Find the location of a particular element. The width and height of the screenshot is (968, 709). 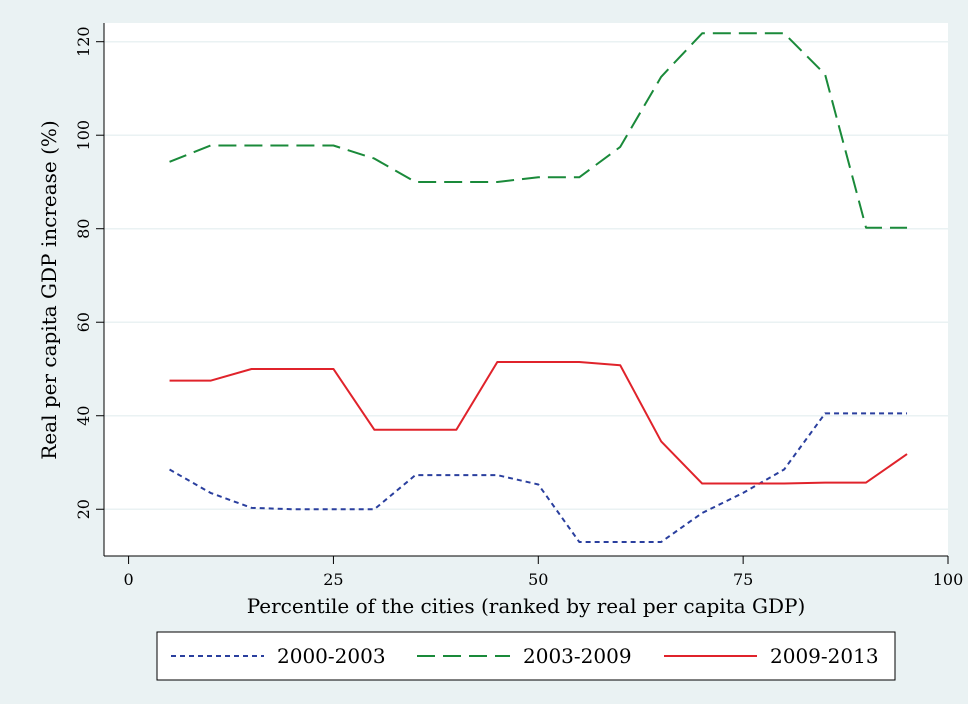

y-tick-label-60: 60 is located at coordinates (83, 322).